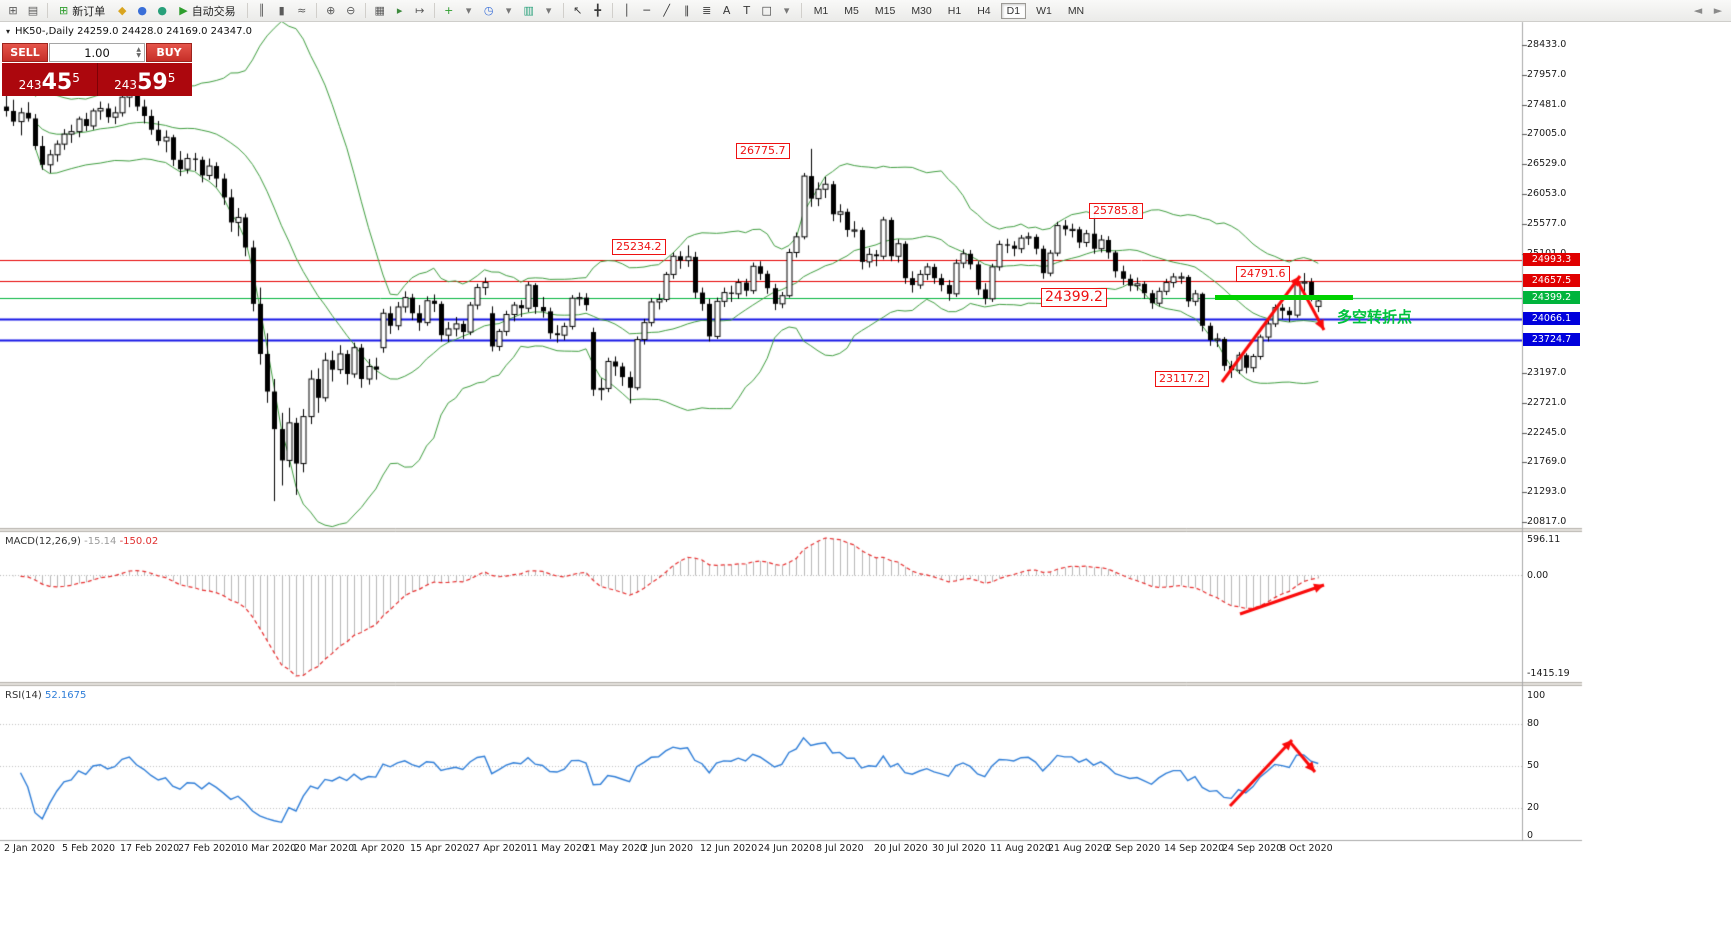 The width and height of the screenshot is (1731, 950). Describe the element at coordinates (281, 10) in the screenshot. I see `candle-chart-icon: ▮` at that location.